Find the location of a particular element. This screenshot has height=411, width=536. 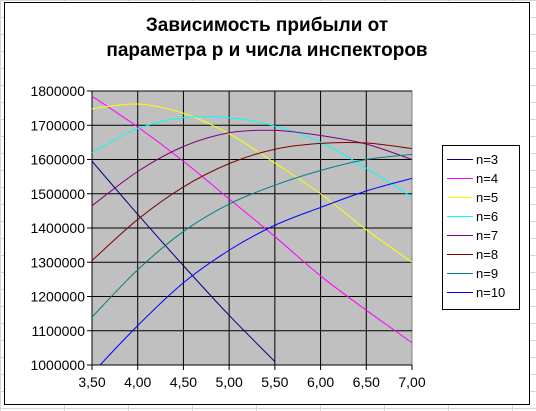

x-tick-label: 5,50 is located at coordinates (274, 382).